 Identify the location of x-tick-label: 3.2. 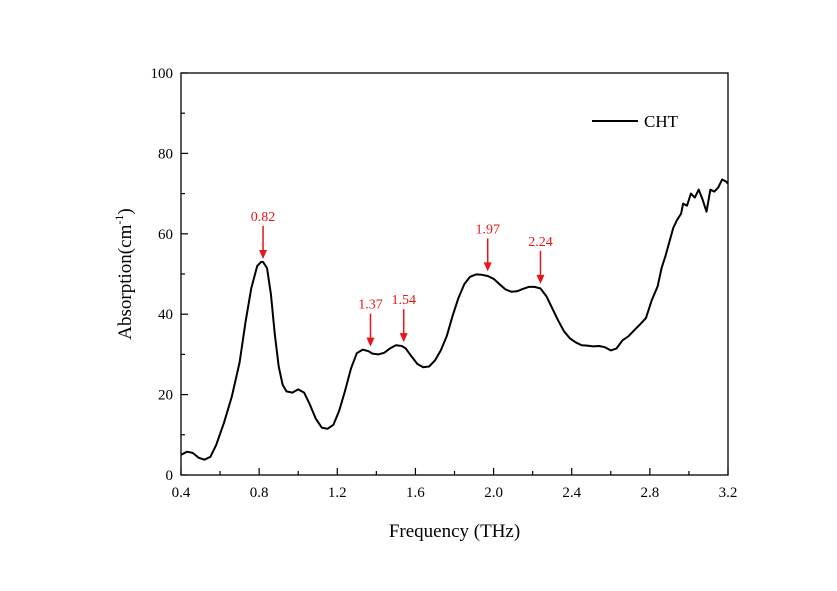
(728, 493).